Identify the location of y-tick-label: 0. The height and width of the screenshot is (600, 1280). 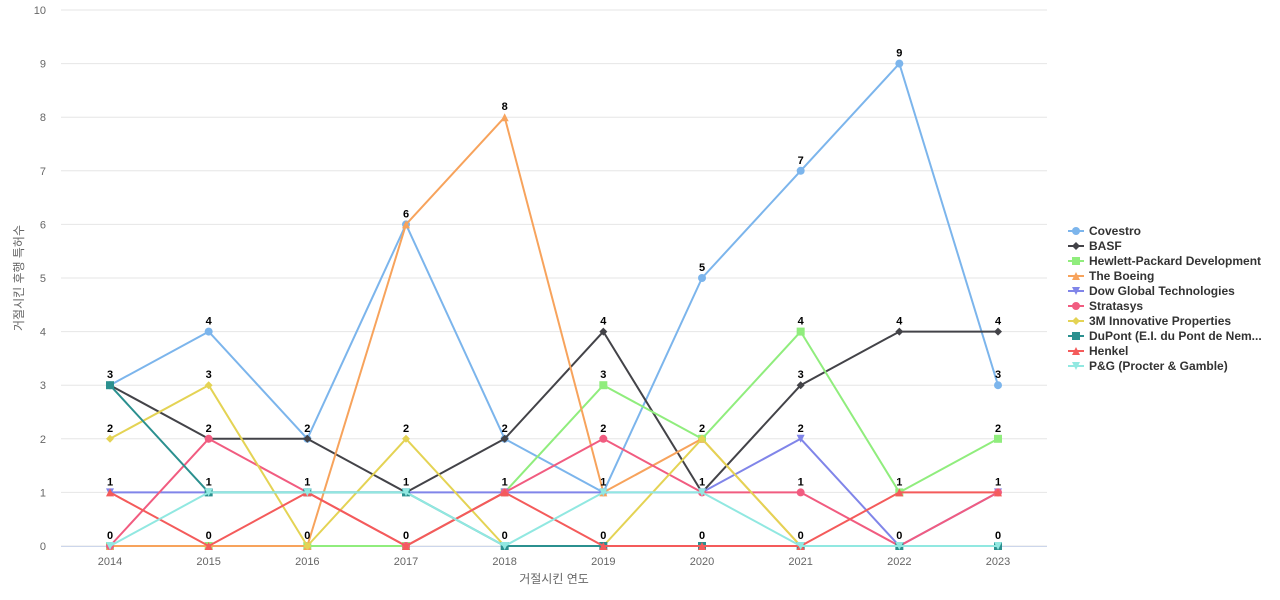
(43, 547).